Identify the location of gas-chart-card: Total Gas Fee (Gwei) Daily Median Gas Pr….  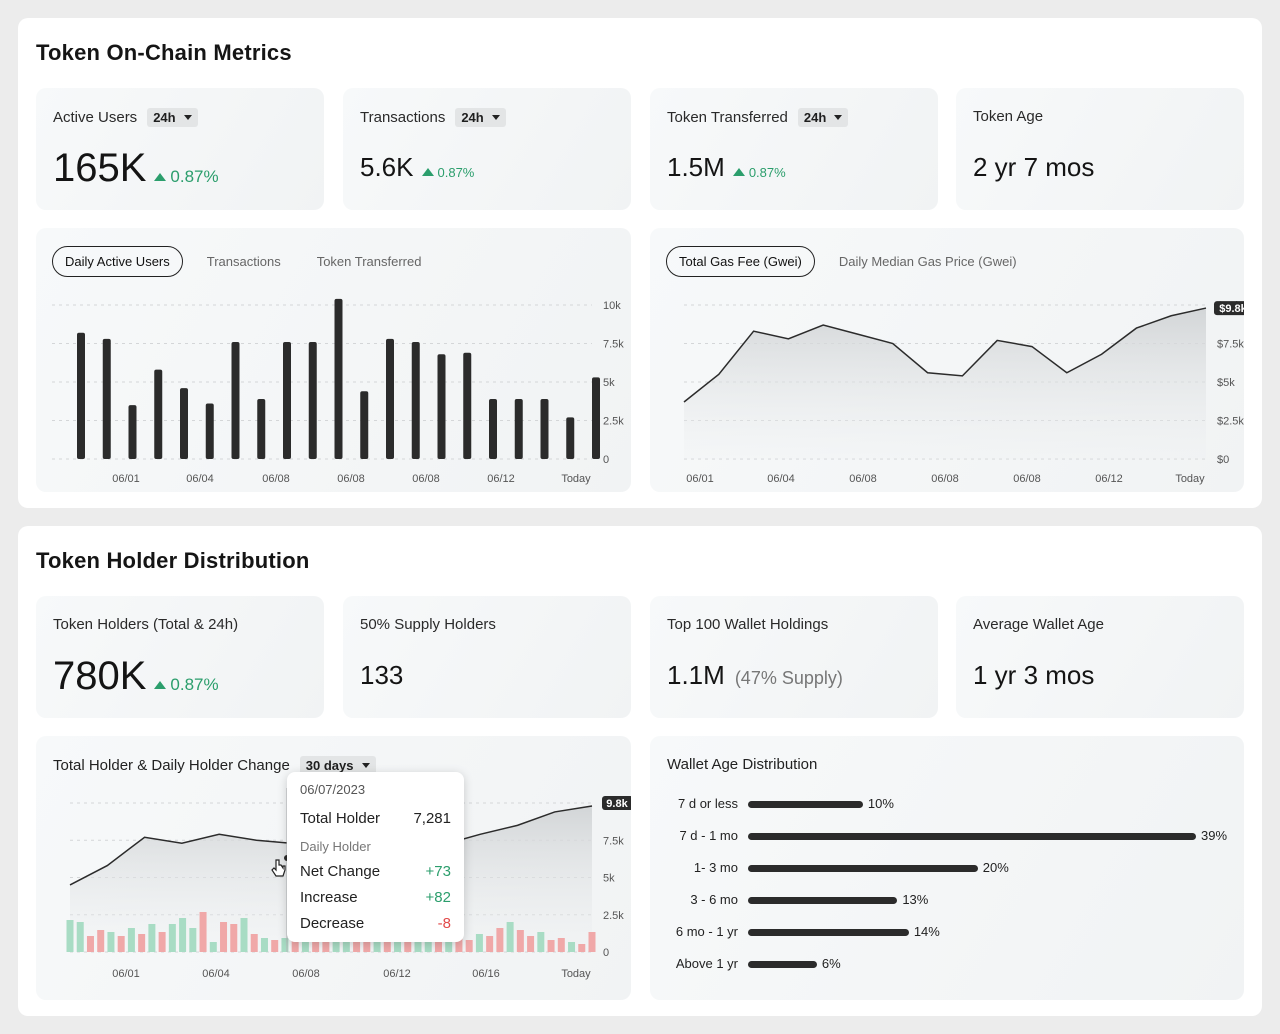
(947, 360).